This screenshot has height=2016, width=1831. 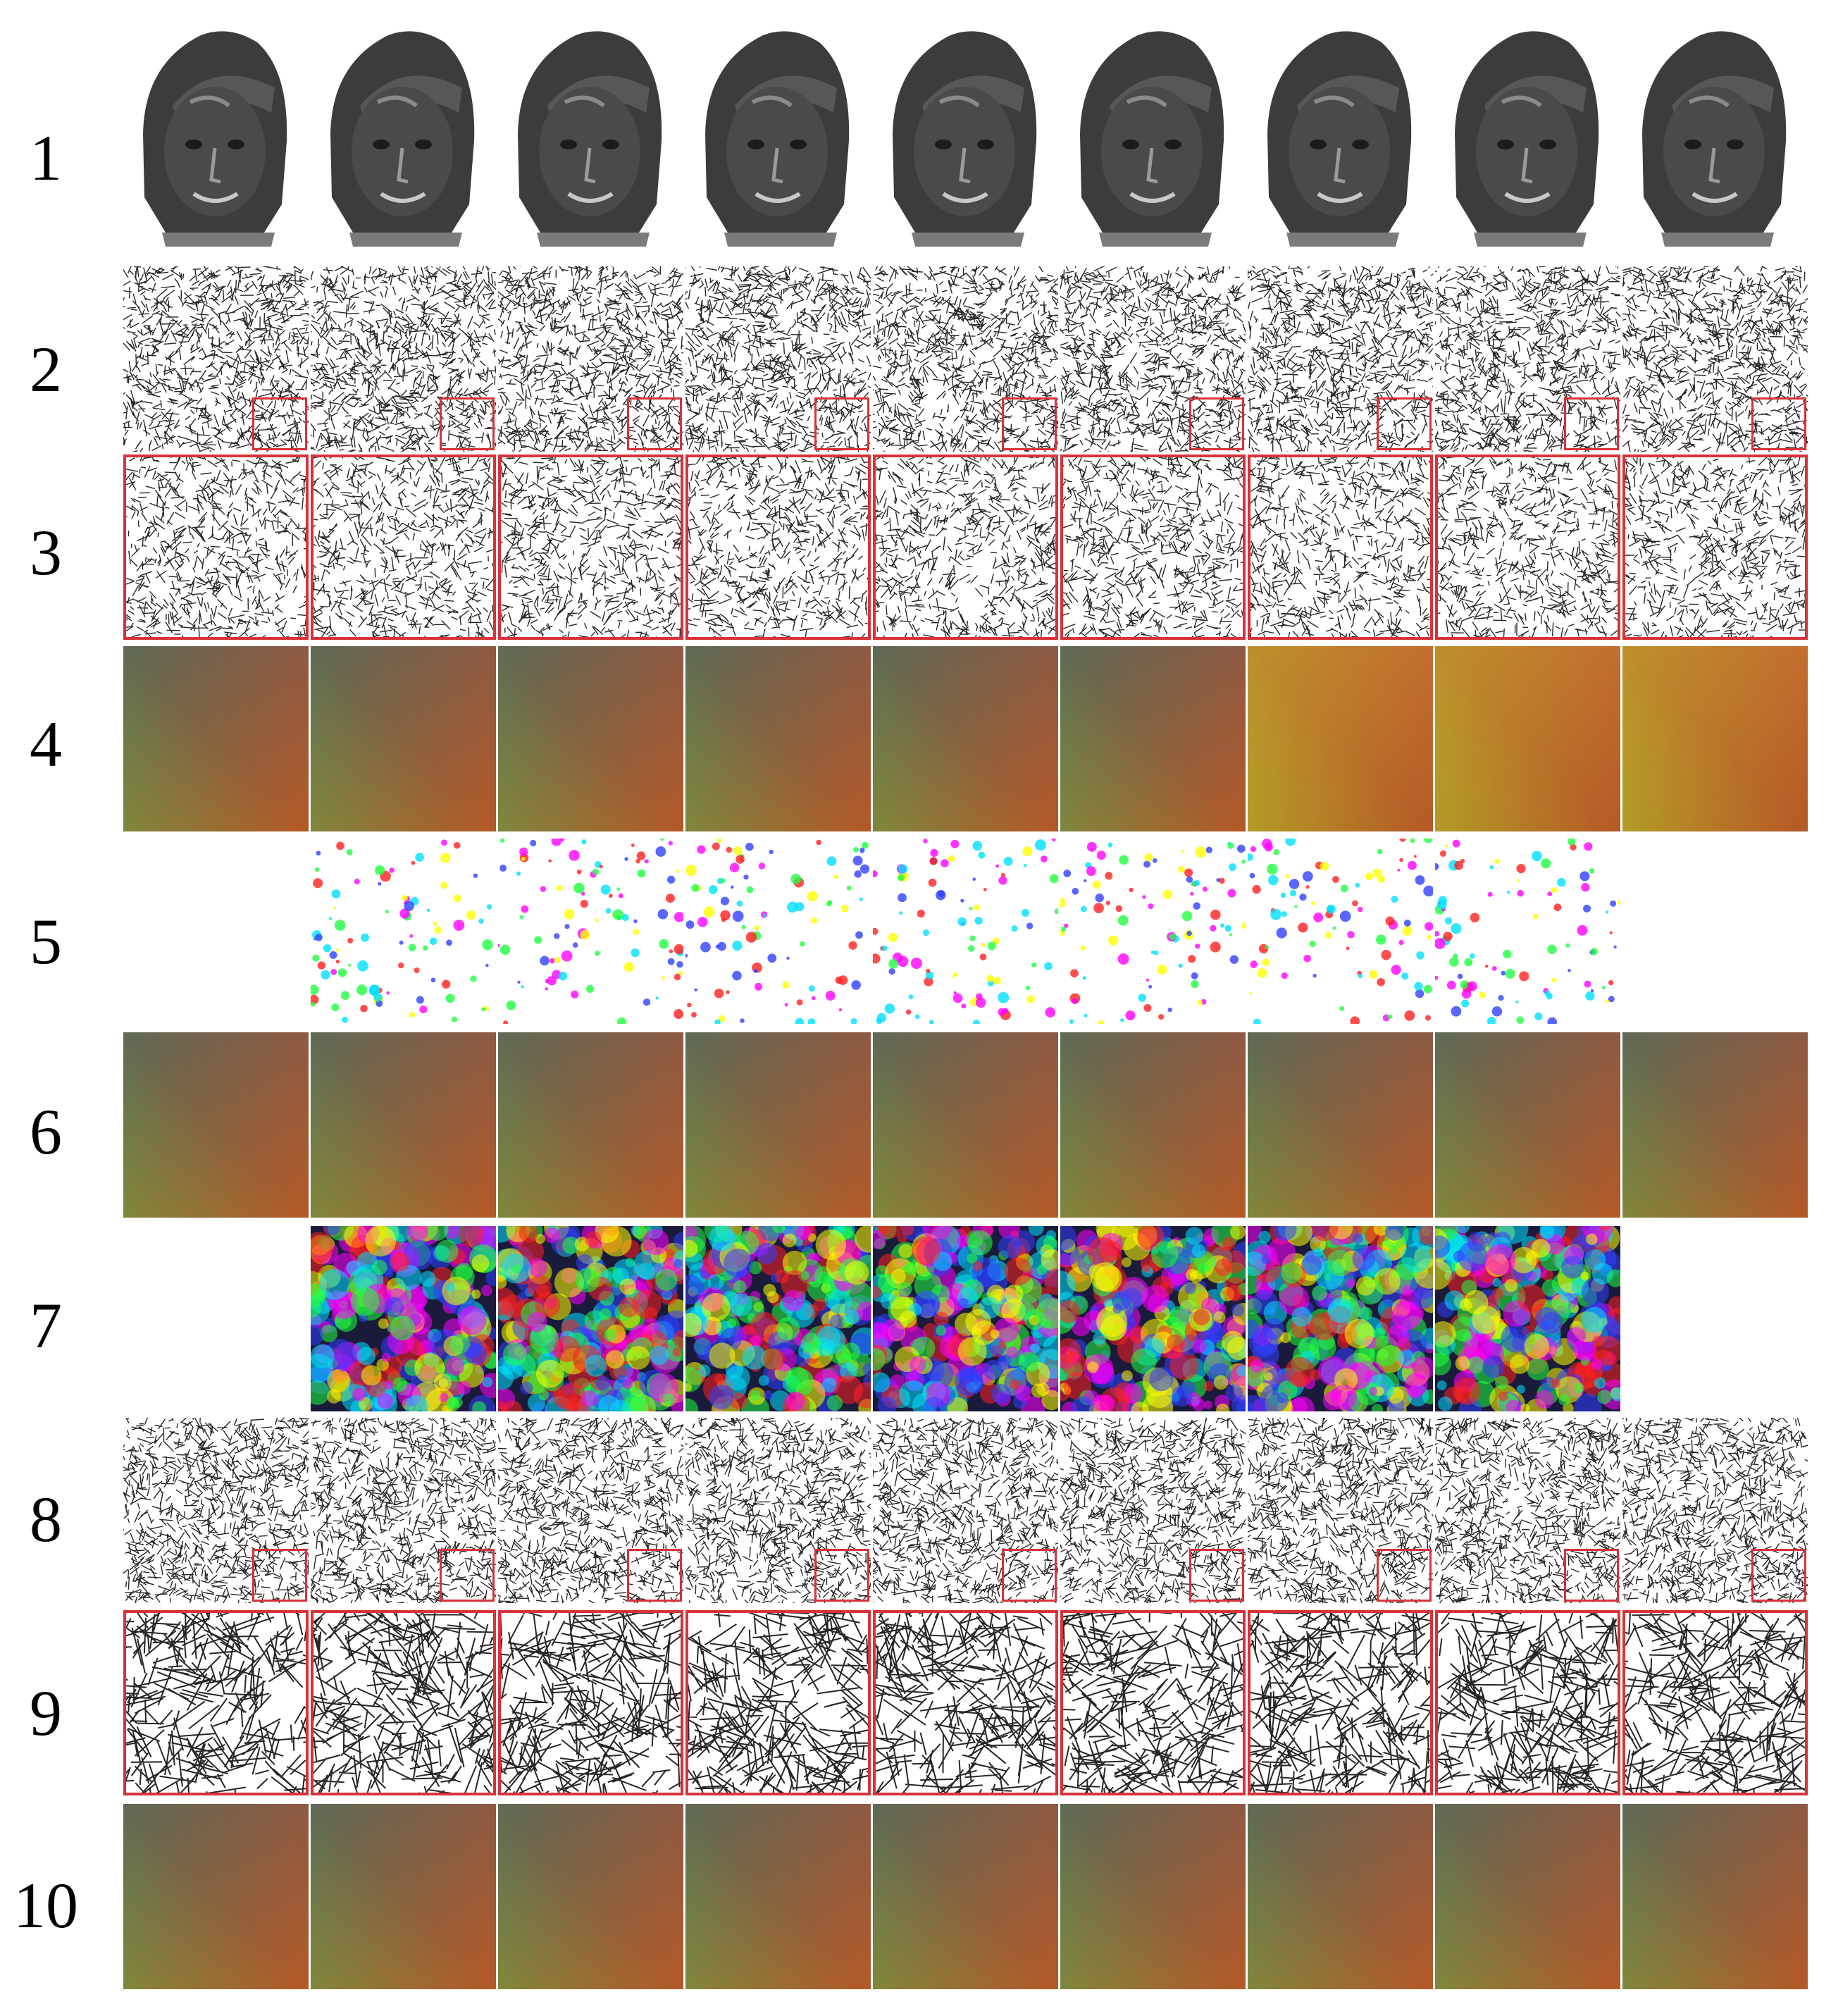 I want to click on panel-row2-col9, so click(x=1715, y=359).